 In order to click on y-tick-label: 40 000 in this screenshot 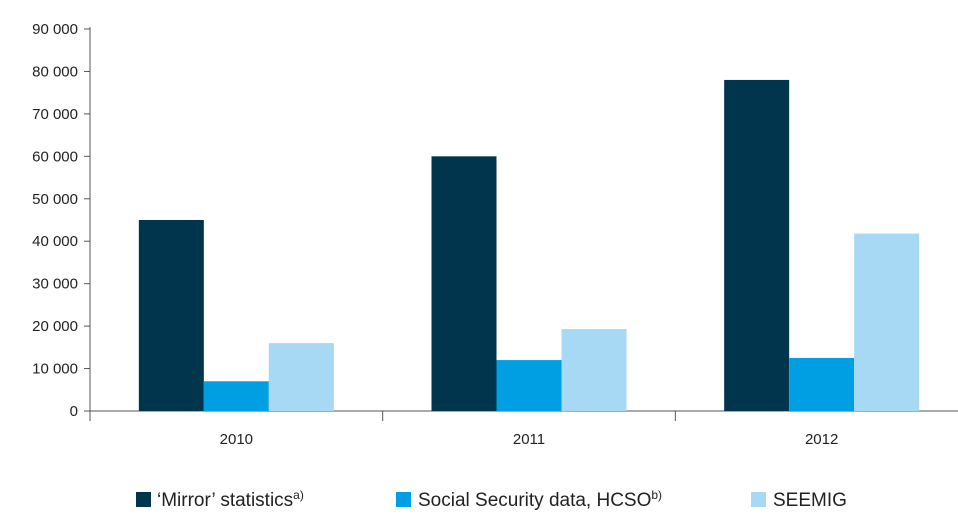, I will do `click(55, 241)`.